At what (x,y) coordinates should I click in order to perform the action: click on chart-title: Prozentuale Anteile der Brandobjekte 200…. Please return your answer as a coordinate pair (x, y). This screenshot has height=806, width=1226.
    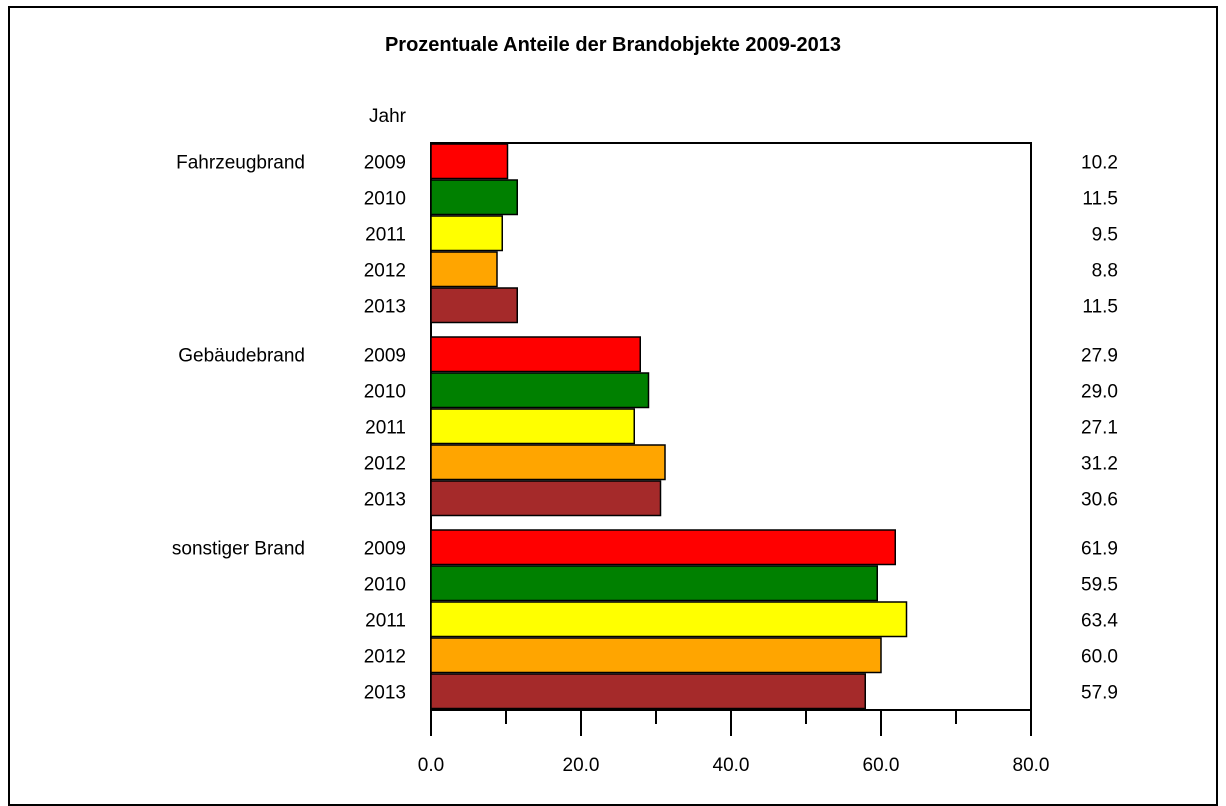
    Looking at the image, I should click on (613, 45).